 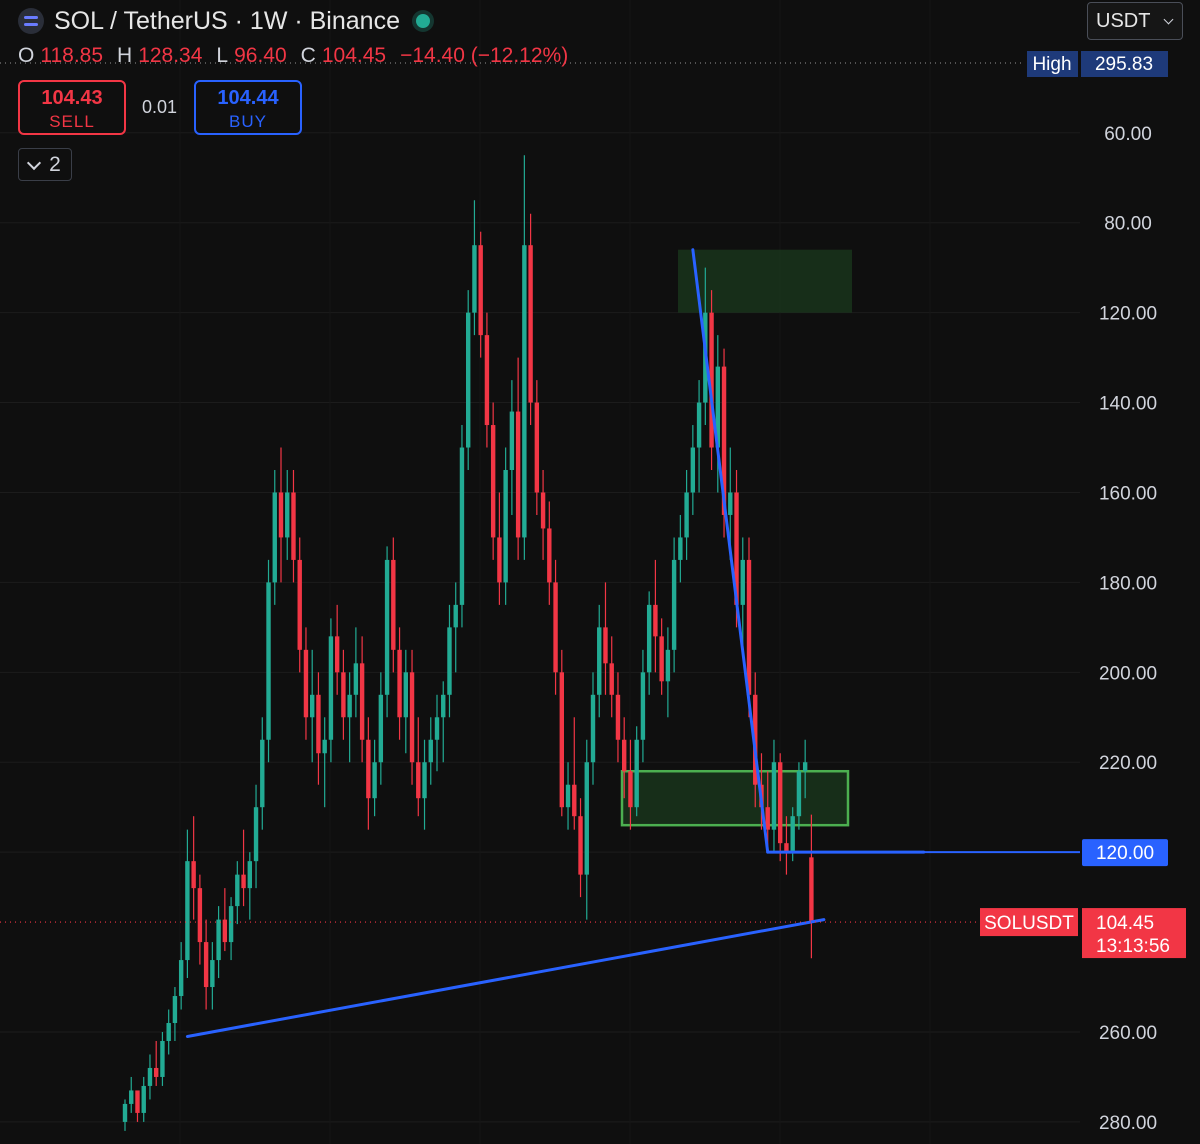 I want to click on price-tick-label: 260.00, so click(x=1128, y=1033).